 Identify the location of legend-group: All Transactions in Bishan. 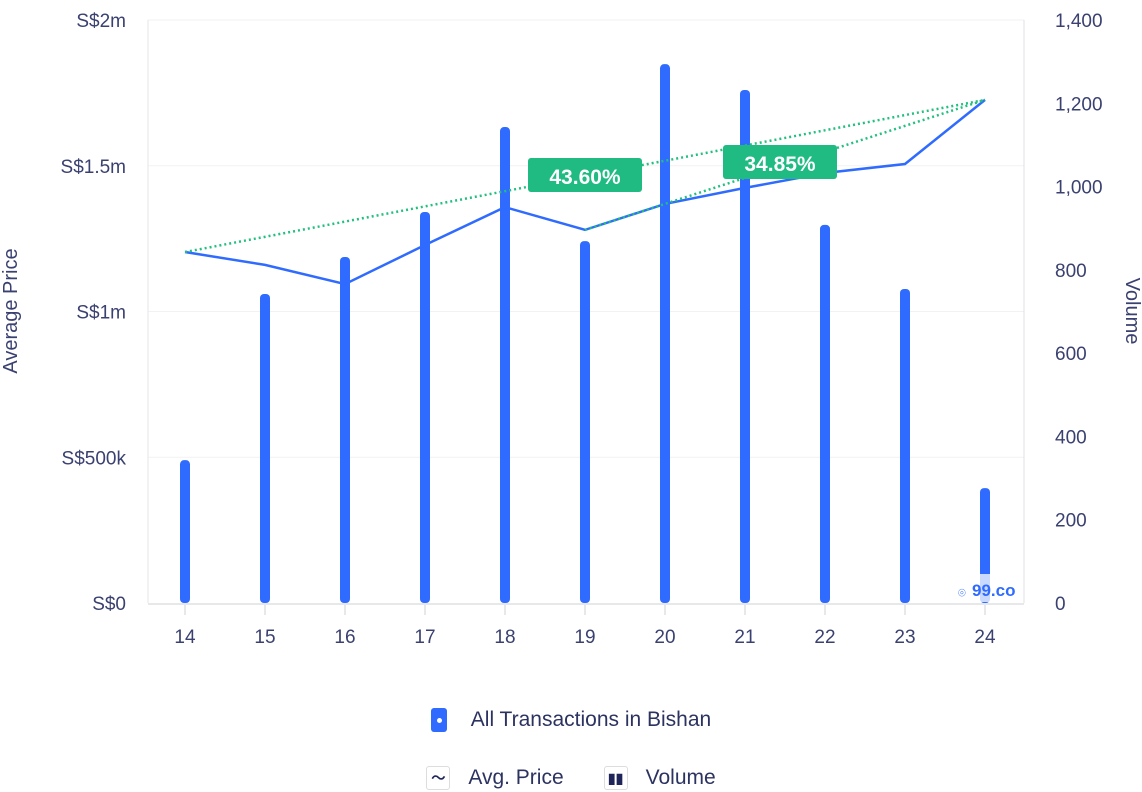
(571, 720).